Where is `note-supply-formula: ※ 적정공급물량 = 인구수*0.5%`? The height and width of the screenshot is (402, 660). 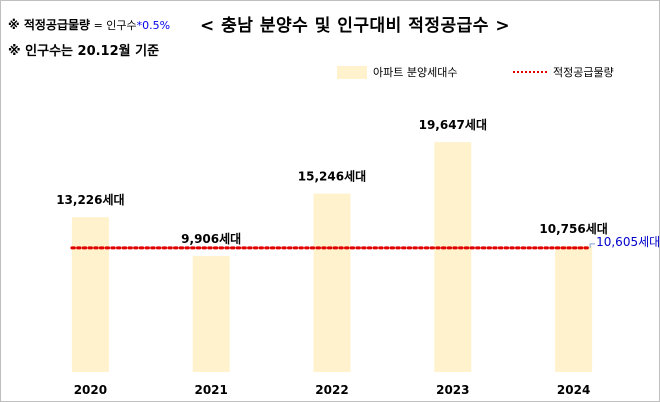 note-supply-formula: ※ 적정공급물량 = 인구수*0.5% is located at coordinates (89, 24).